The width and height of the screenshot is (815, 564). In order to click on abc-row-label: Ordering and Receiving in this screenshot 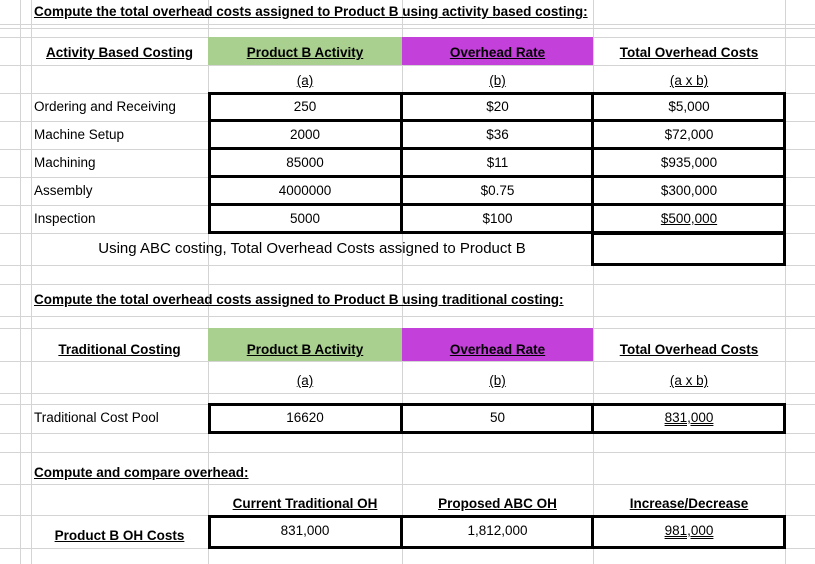, I will do `click(105, 106)`.